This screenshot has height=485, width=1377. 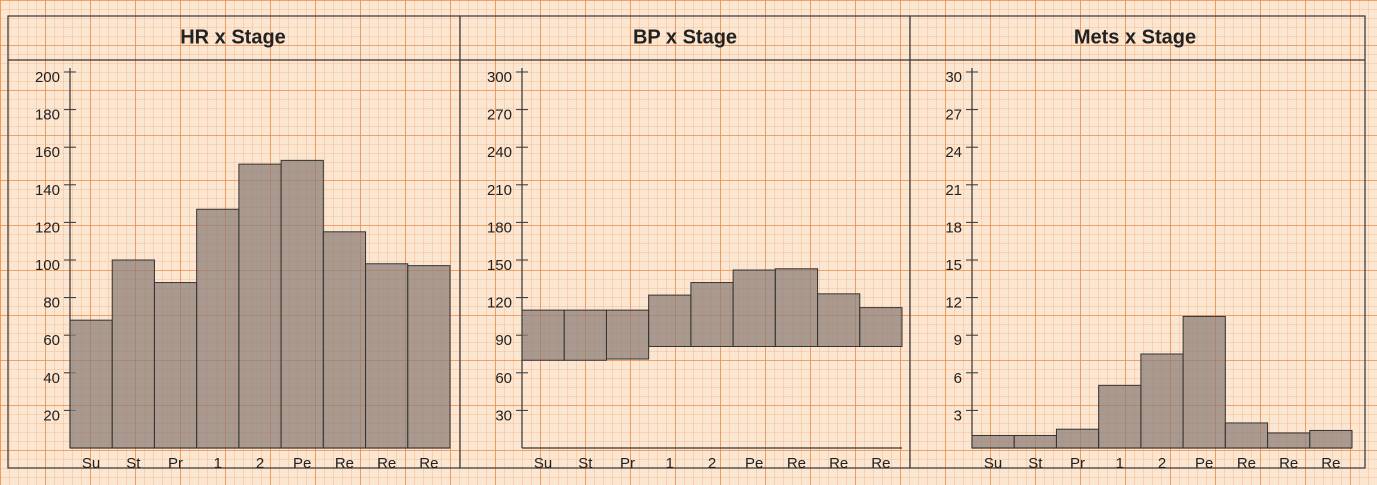 I want to click on y-tick-label: 6, so click(x=958, y=378).